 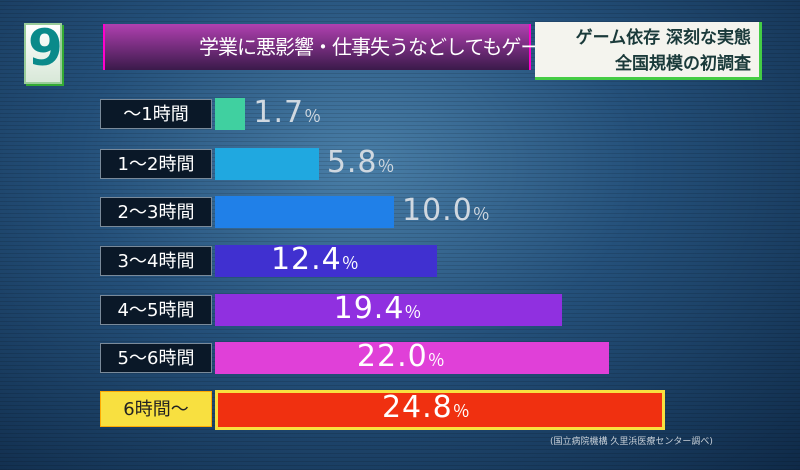 What do you see at coordinates (437, 210) in the screenshot?
I see `value-number: 10.0` at bounding box center [437, 210].